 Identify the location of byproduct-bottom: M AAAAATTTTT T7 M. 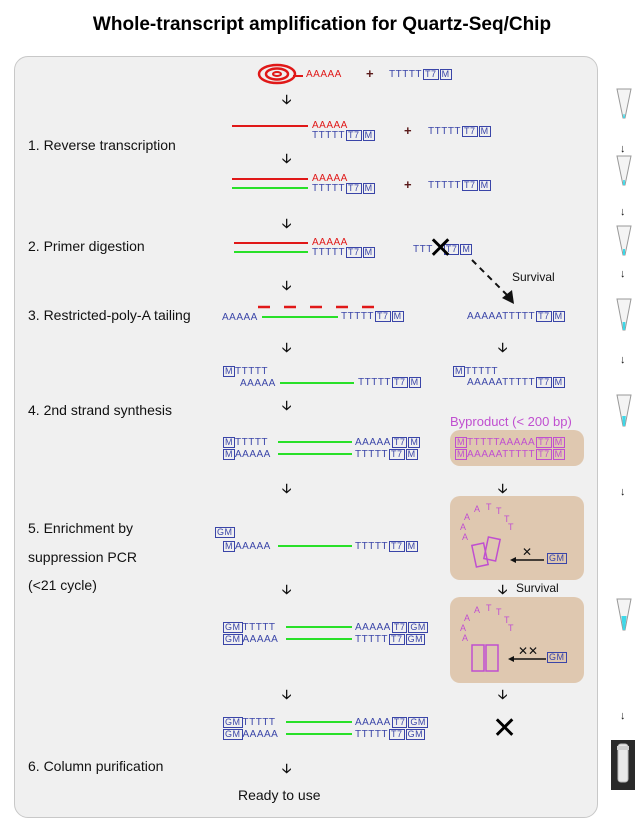
(510, 454).